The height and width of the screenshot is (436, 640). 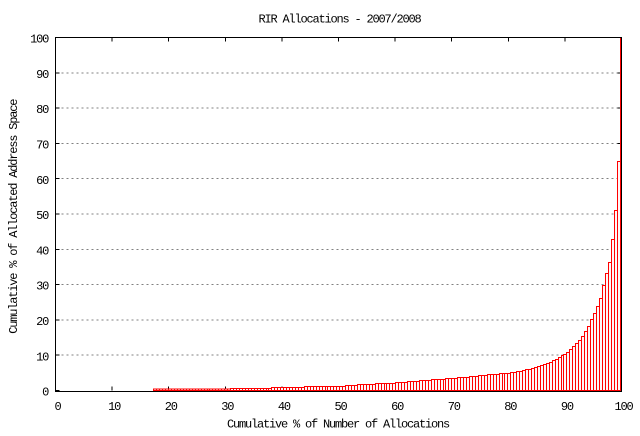 What do you see at coordinates (14, 216) in the screenshot?
I see `svg-text:Cumulative % of Allocated Addr: Cumulative % of Allocated Address Space` at bounding box center [14, 216].